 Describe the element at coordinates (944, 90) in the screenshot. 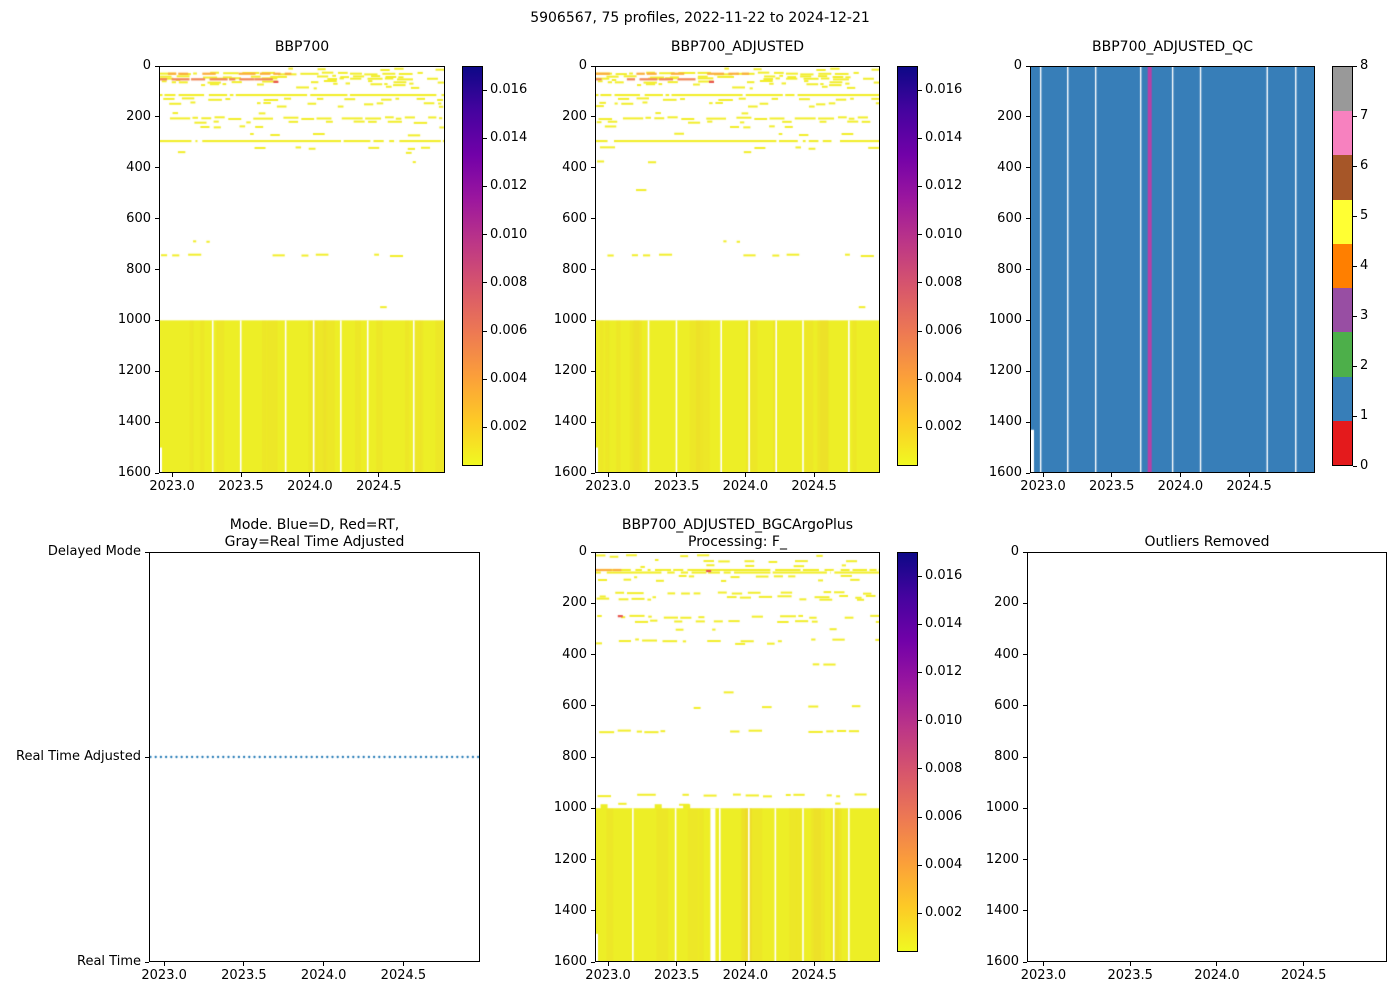

I see `colorbar-tick-label: 0.016` at that location.